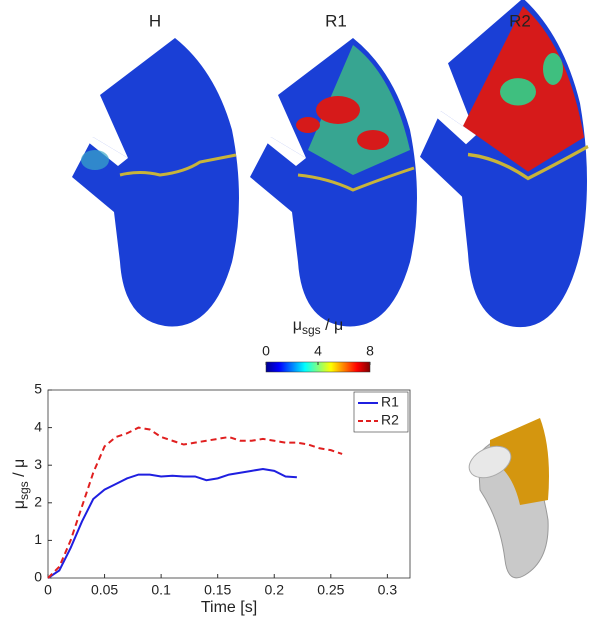  Describe the element at coordinates (155, 20) in the screenshot. I see `panel-title: H` at that location.